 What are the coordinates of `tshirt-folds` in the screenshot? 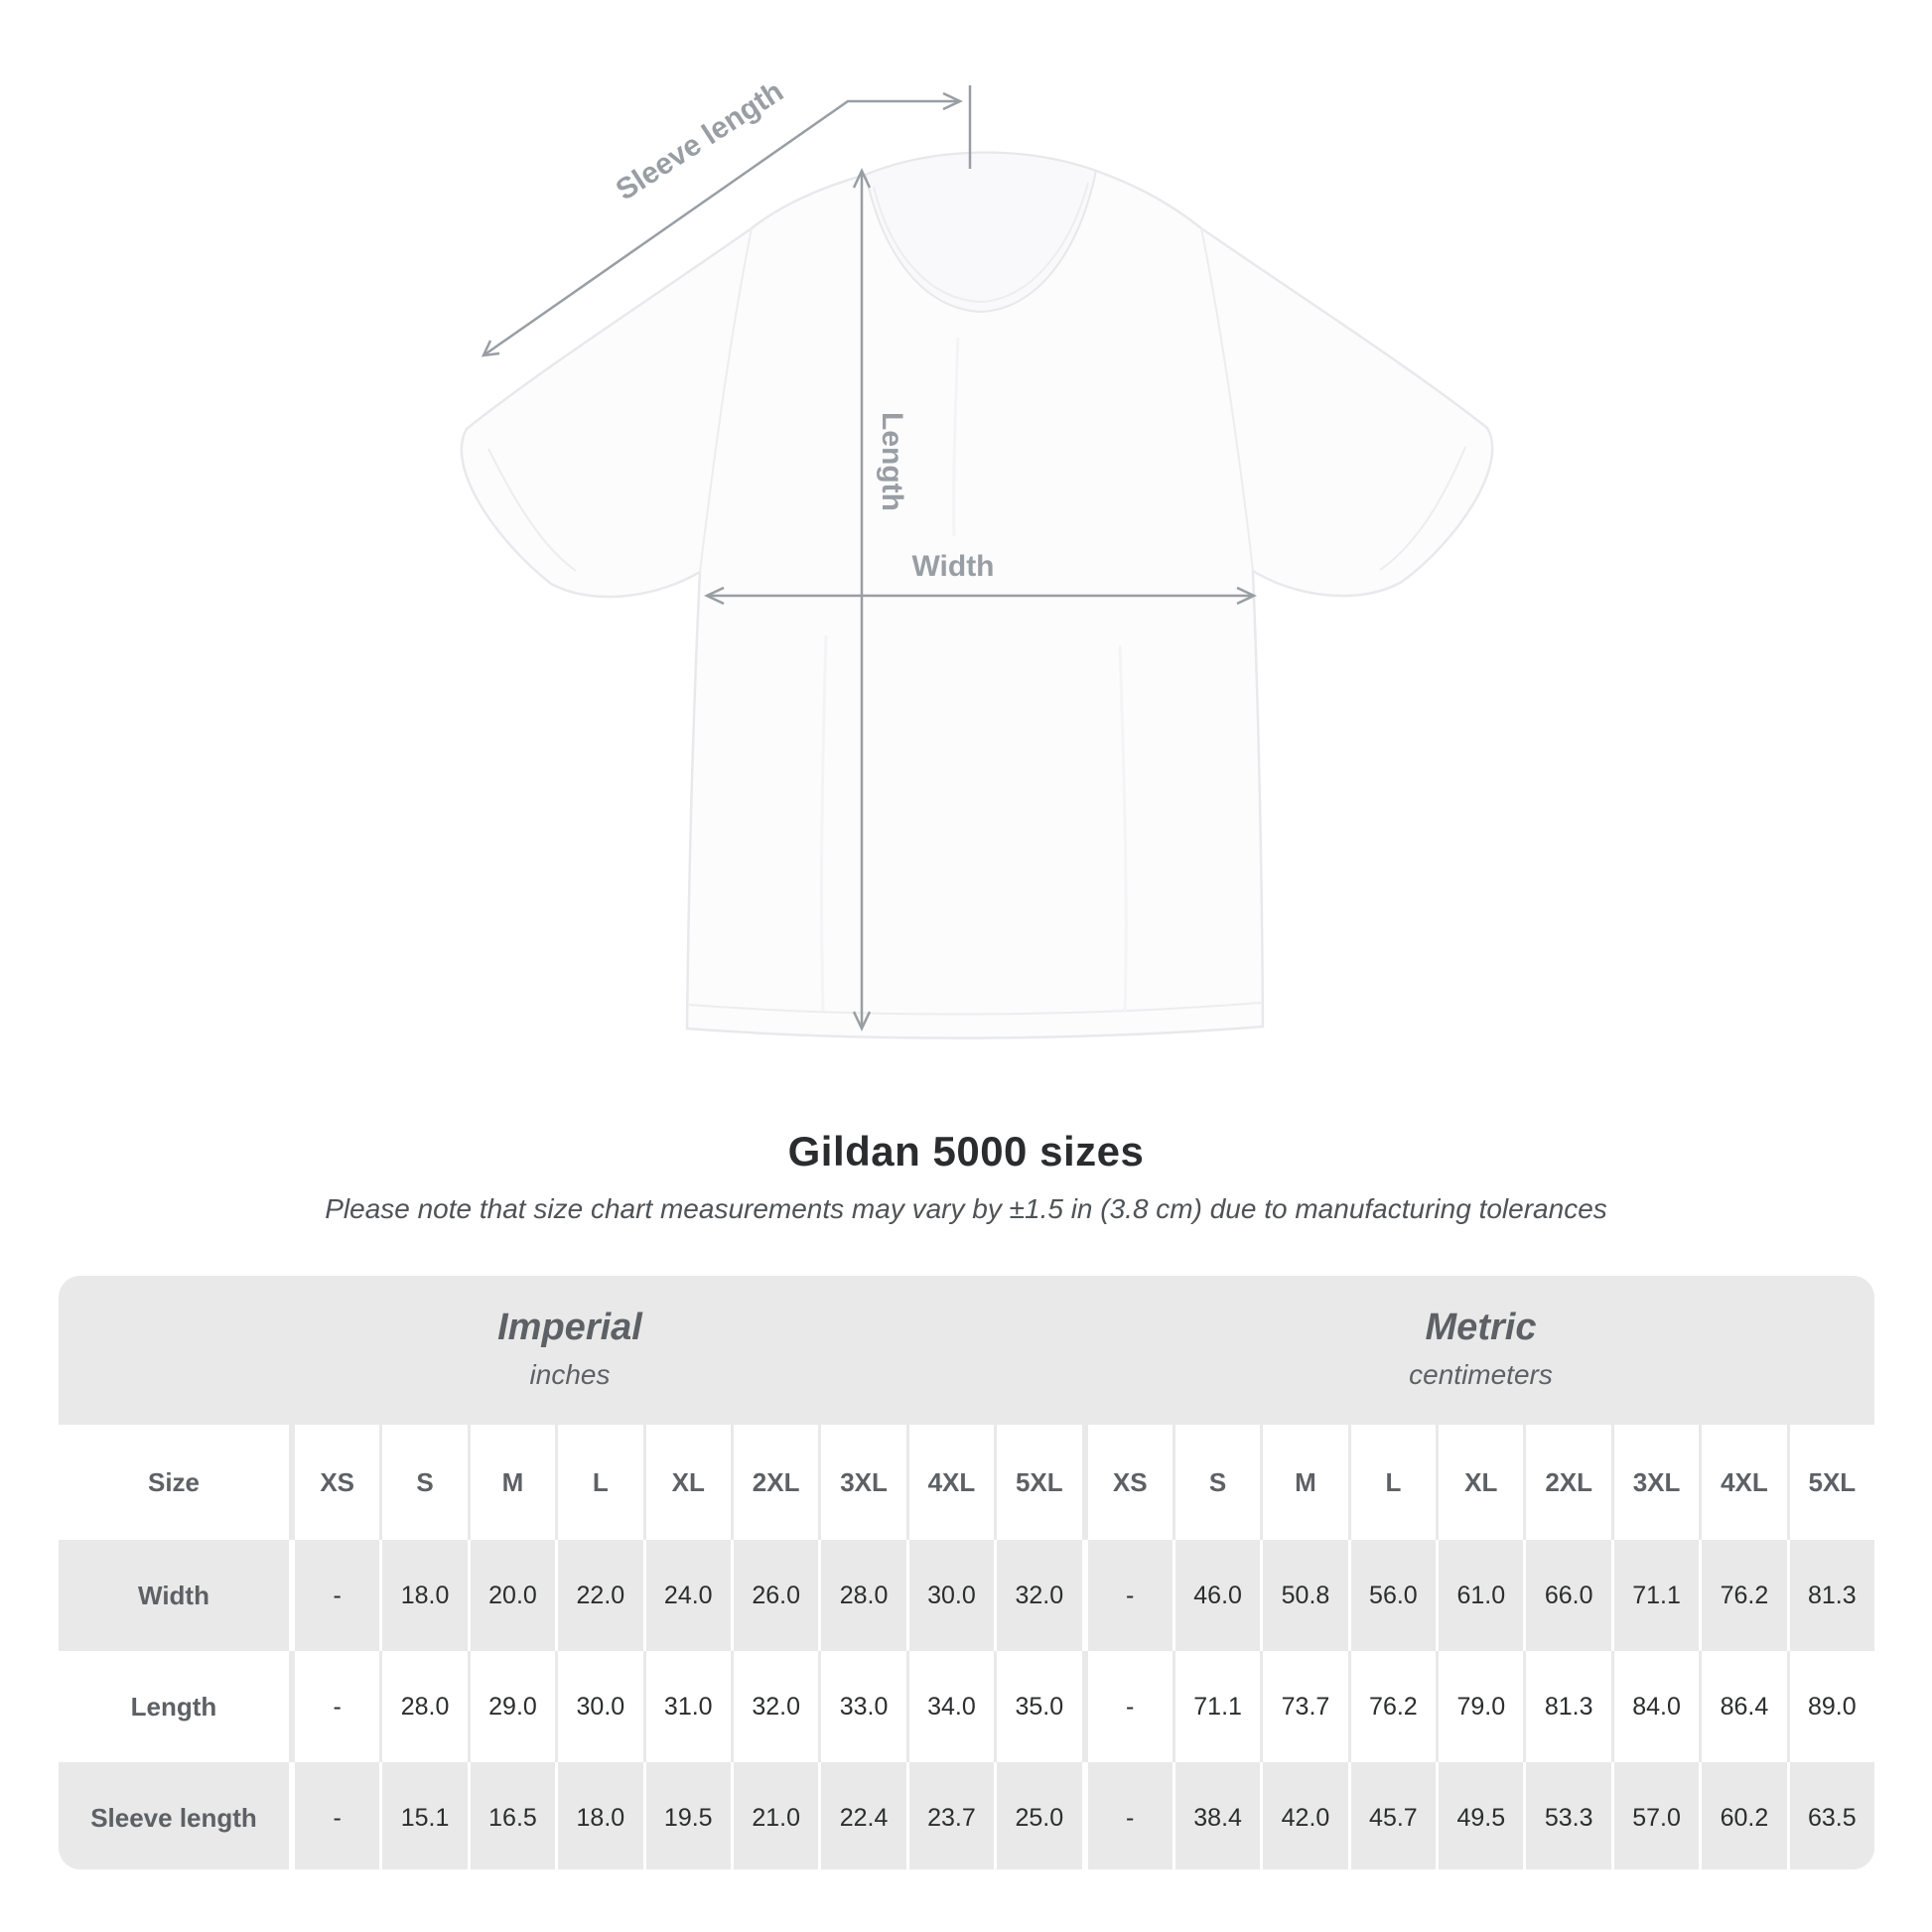 It's located at (974, 675).